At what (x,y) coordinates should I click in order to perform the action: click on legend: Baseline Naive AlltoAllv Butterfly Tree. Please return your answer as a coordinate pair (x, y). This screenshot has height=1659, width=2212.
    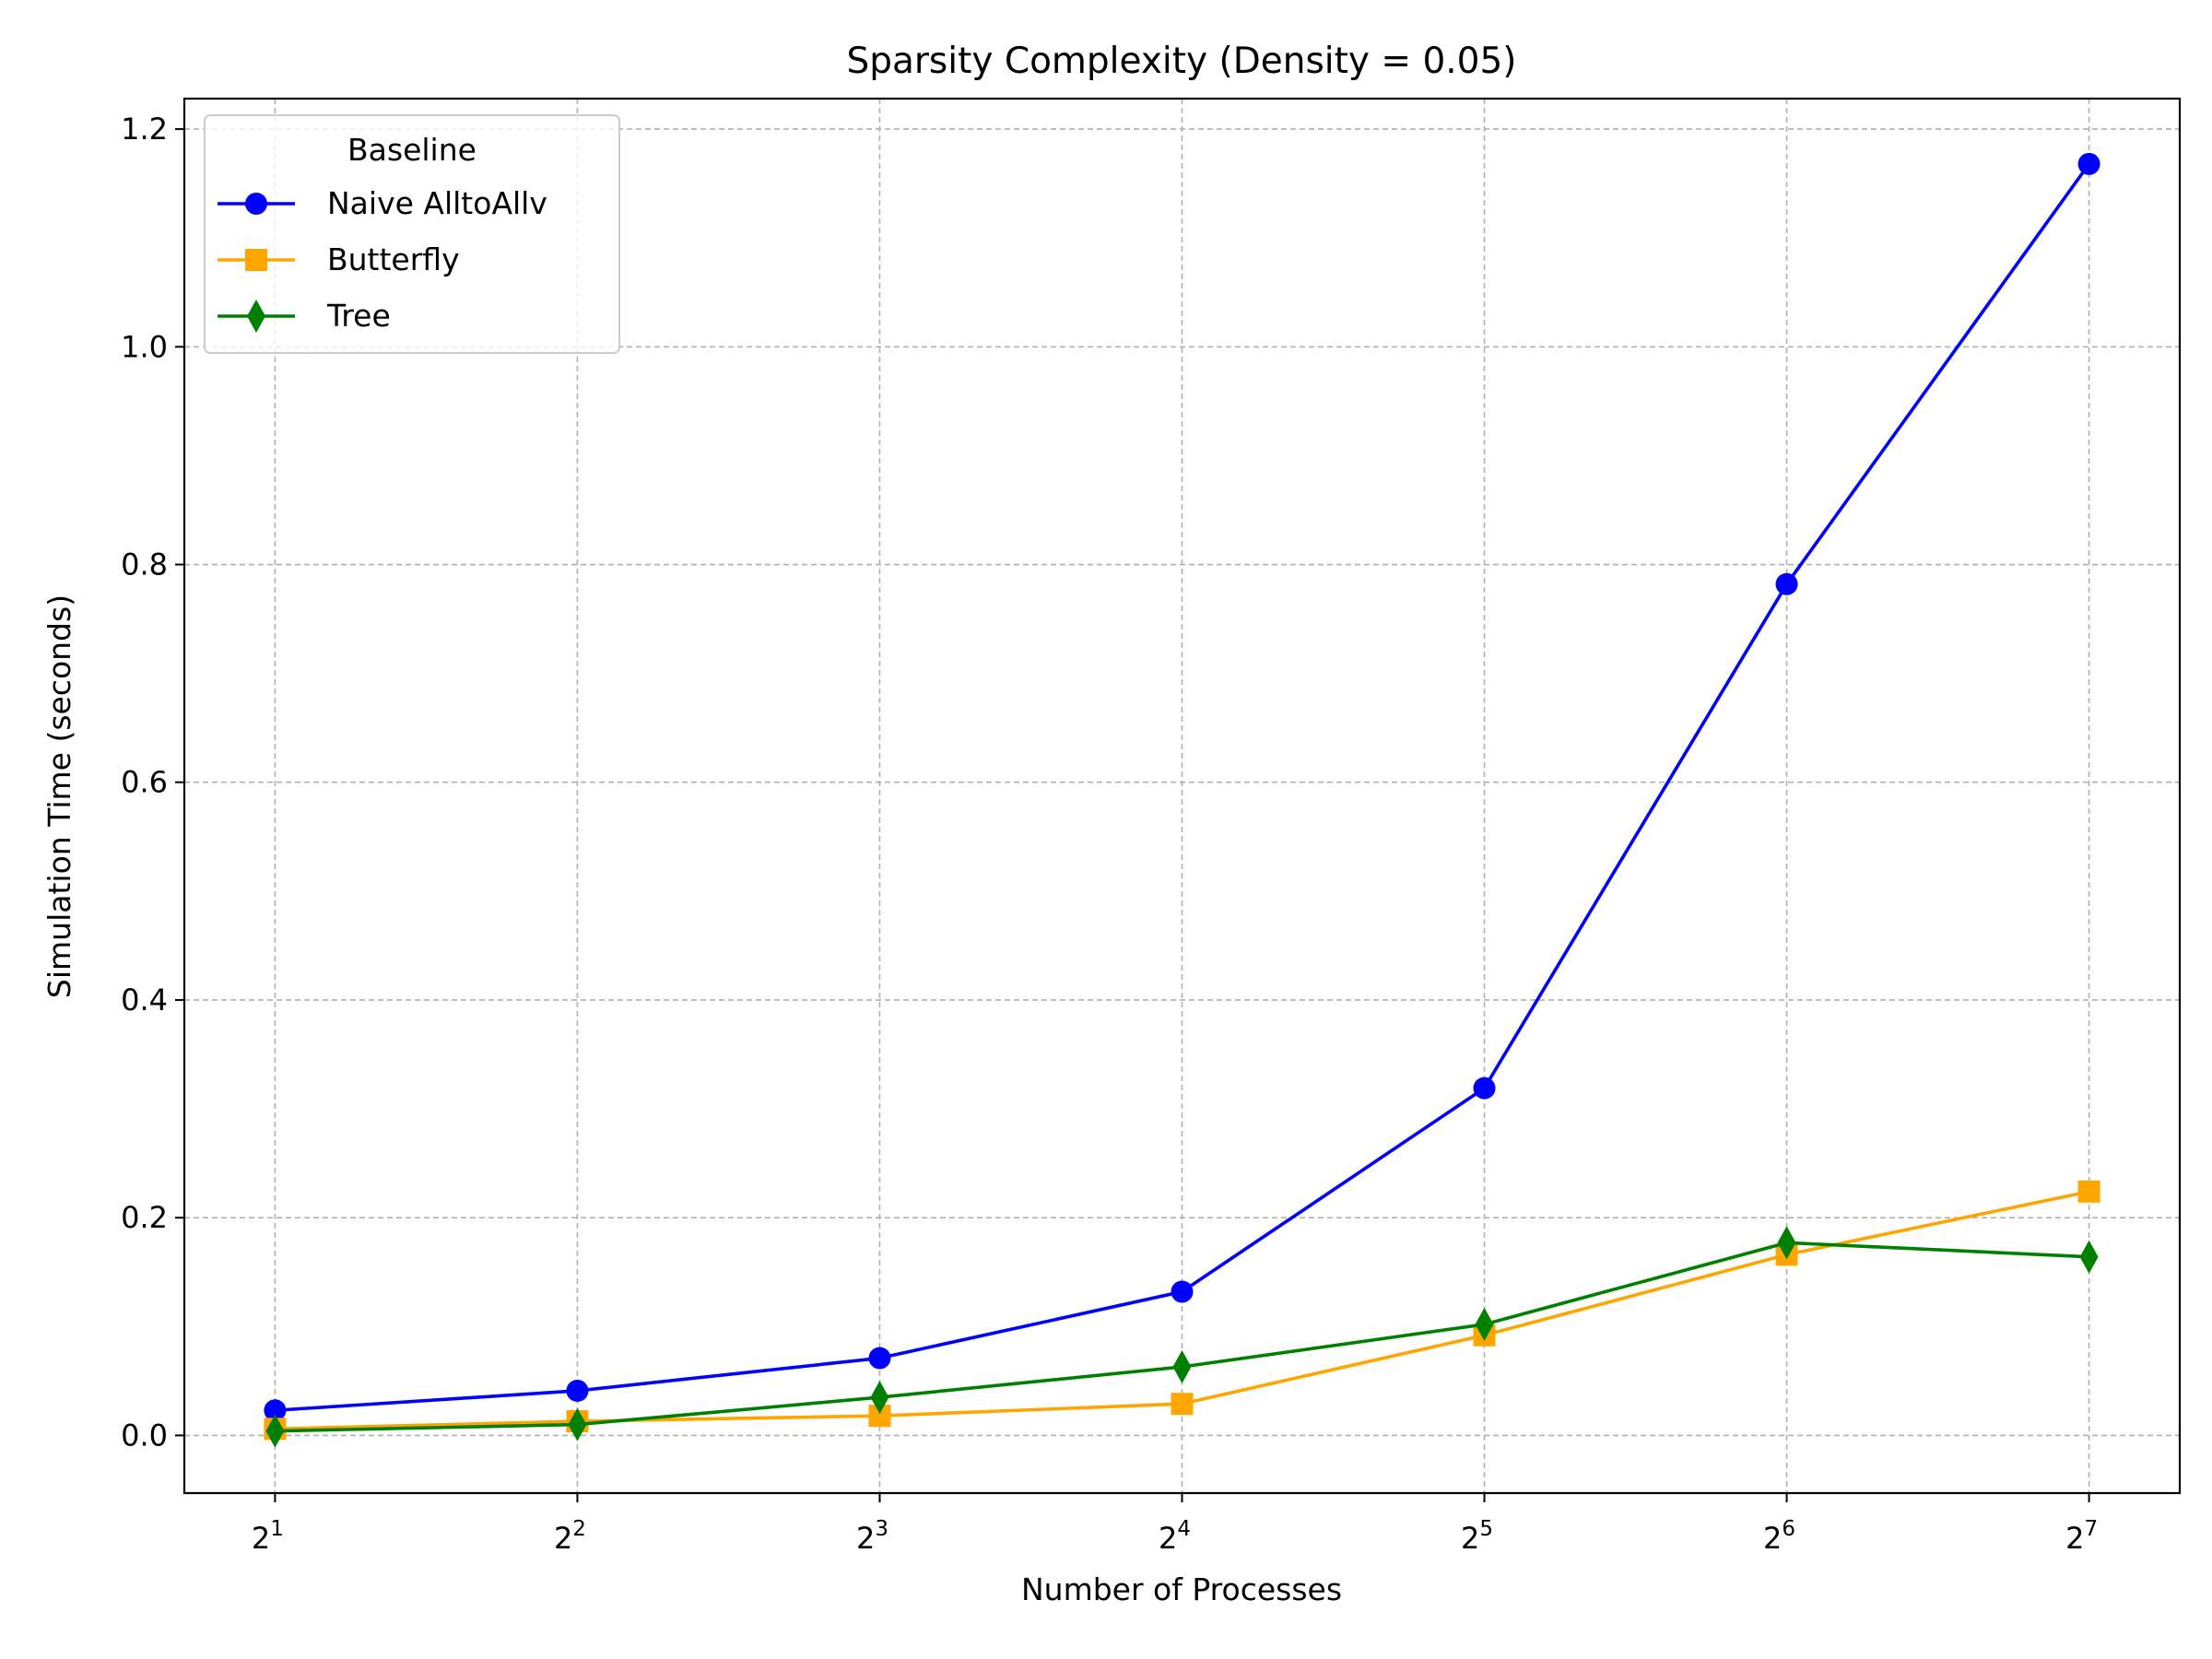
    Looking at the image, I should click on (412, 234).